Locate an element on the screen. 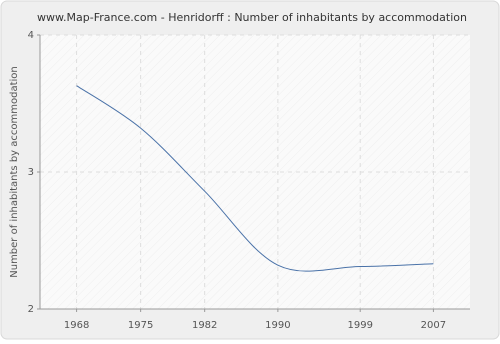 Image resolution: width=500 pixels, height=344 pixels. x-tick-label: 1982 is located at coordinates (204, 325).